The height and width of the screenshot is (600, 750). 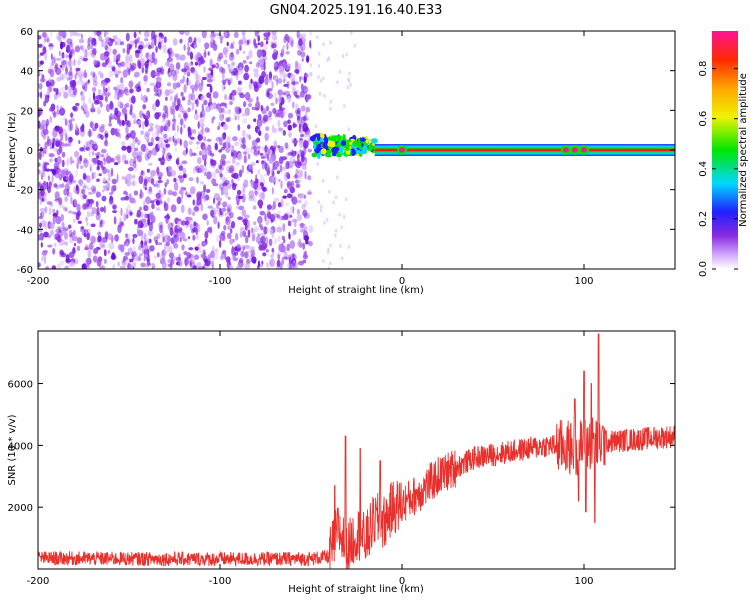 What do you see at coordinates (402, 281) in the screenshot?
I see `x-tick-label: 0` at bounding box center [402, 281].